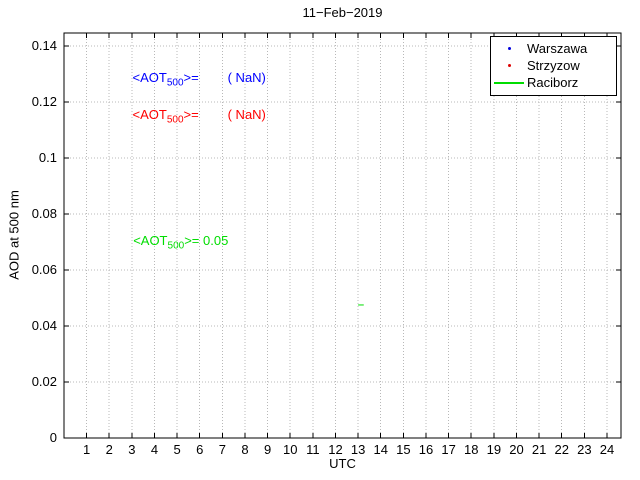  Describe the element at coordinates (358, 449) in the screenshot. I see `x-tick-label: 13` at that location.